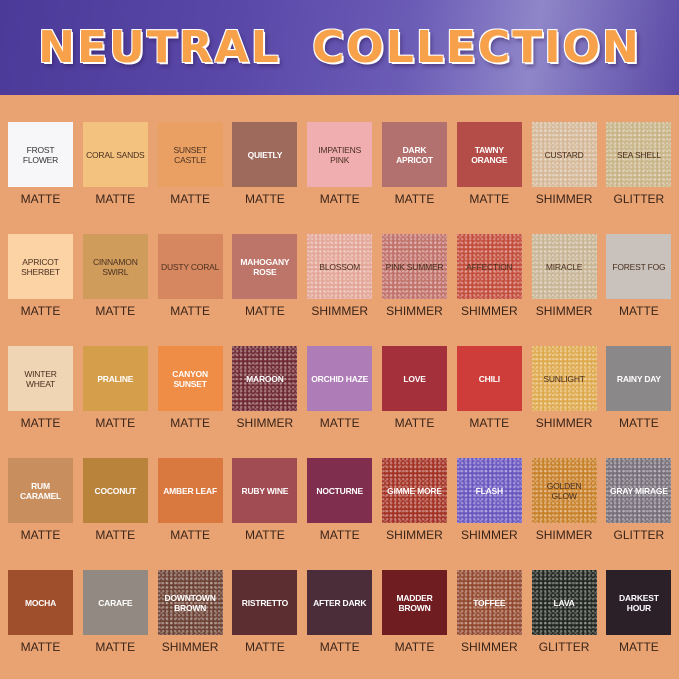 This screenshot has height=679, width=679. What do you see at coordinates (115, 490) in the screenshot?
I see `shade-name: COCONUT` at bounding box center [115, 490].